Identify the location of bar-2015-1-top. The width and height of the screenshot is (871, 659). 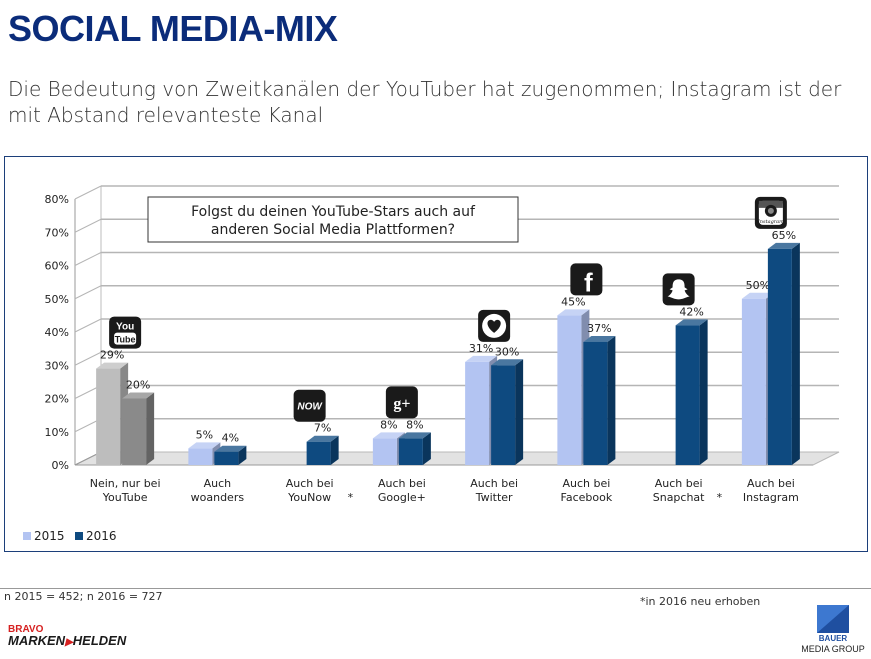
(204, 445).